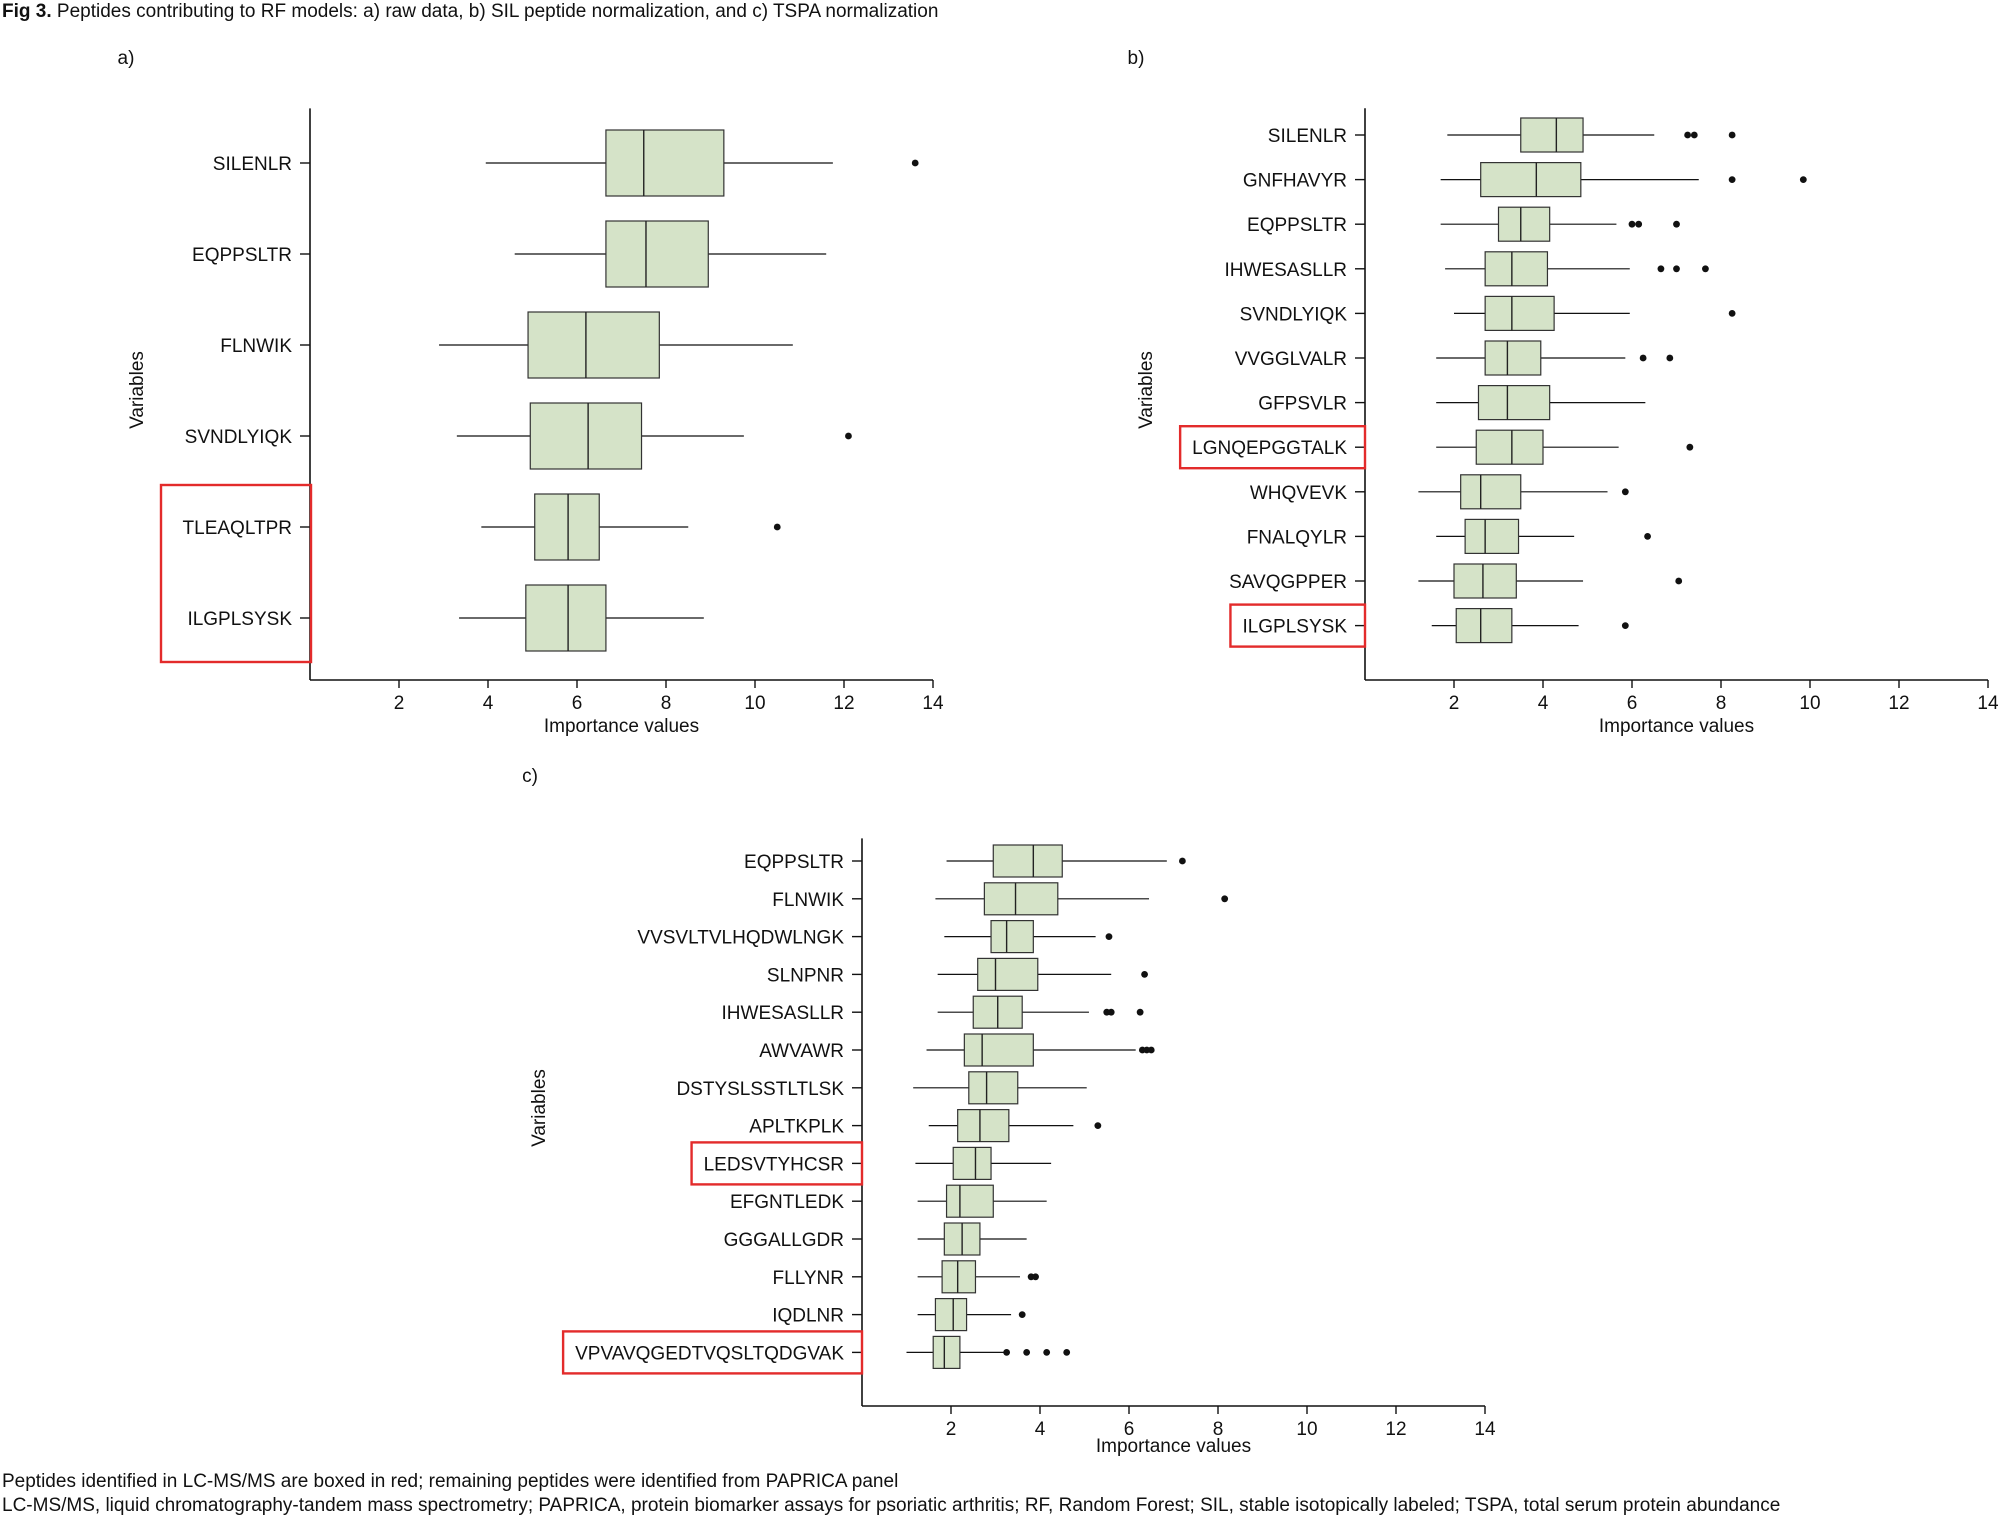 The height and width of the screenshot is (1518, 2000). I want to click on category-label: GGGALLGDR, so click(784, 1240).